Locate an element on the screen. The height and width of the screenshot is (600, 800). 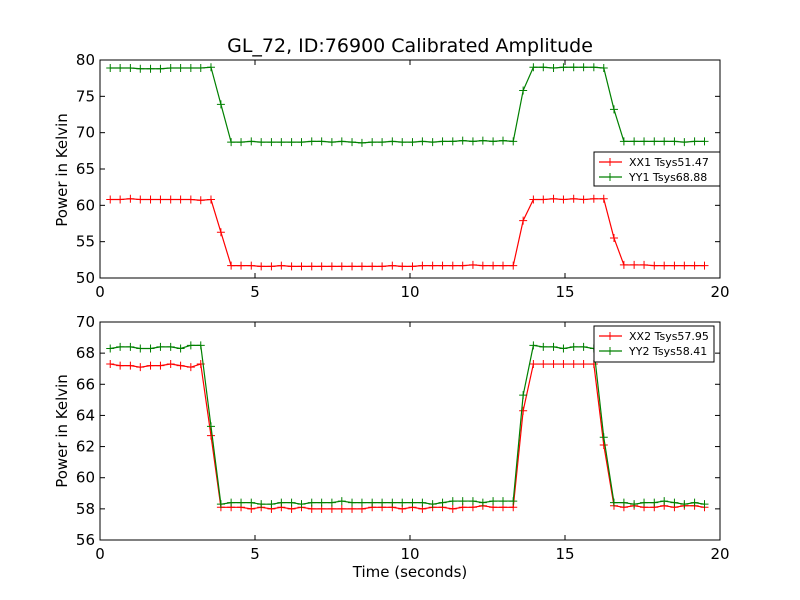
top-y-tick-label: 80 is located at coordinates (85, 60).